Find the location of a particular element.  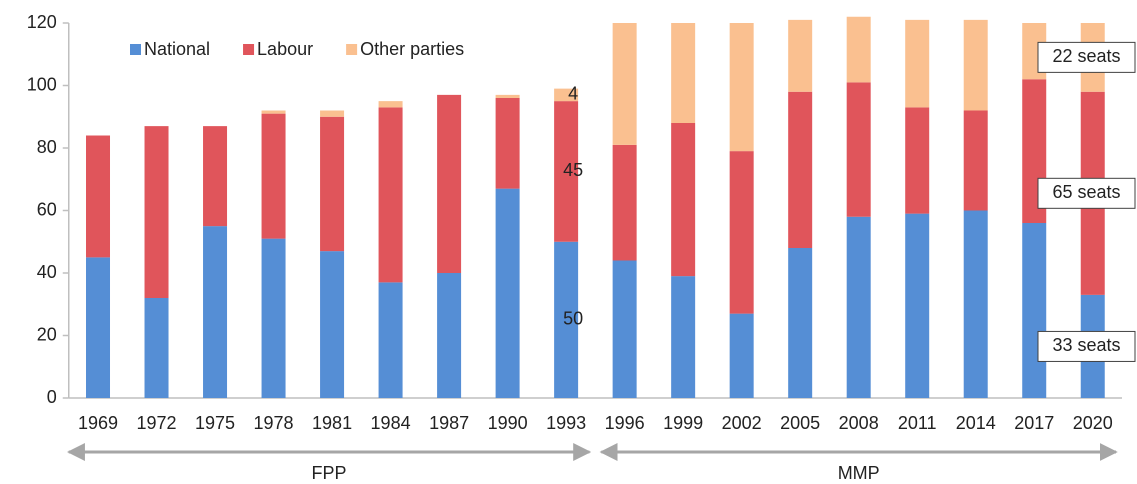

x-tick-label: 1984 is located at coordinates (391, 423).